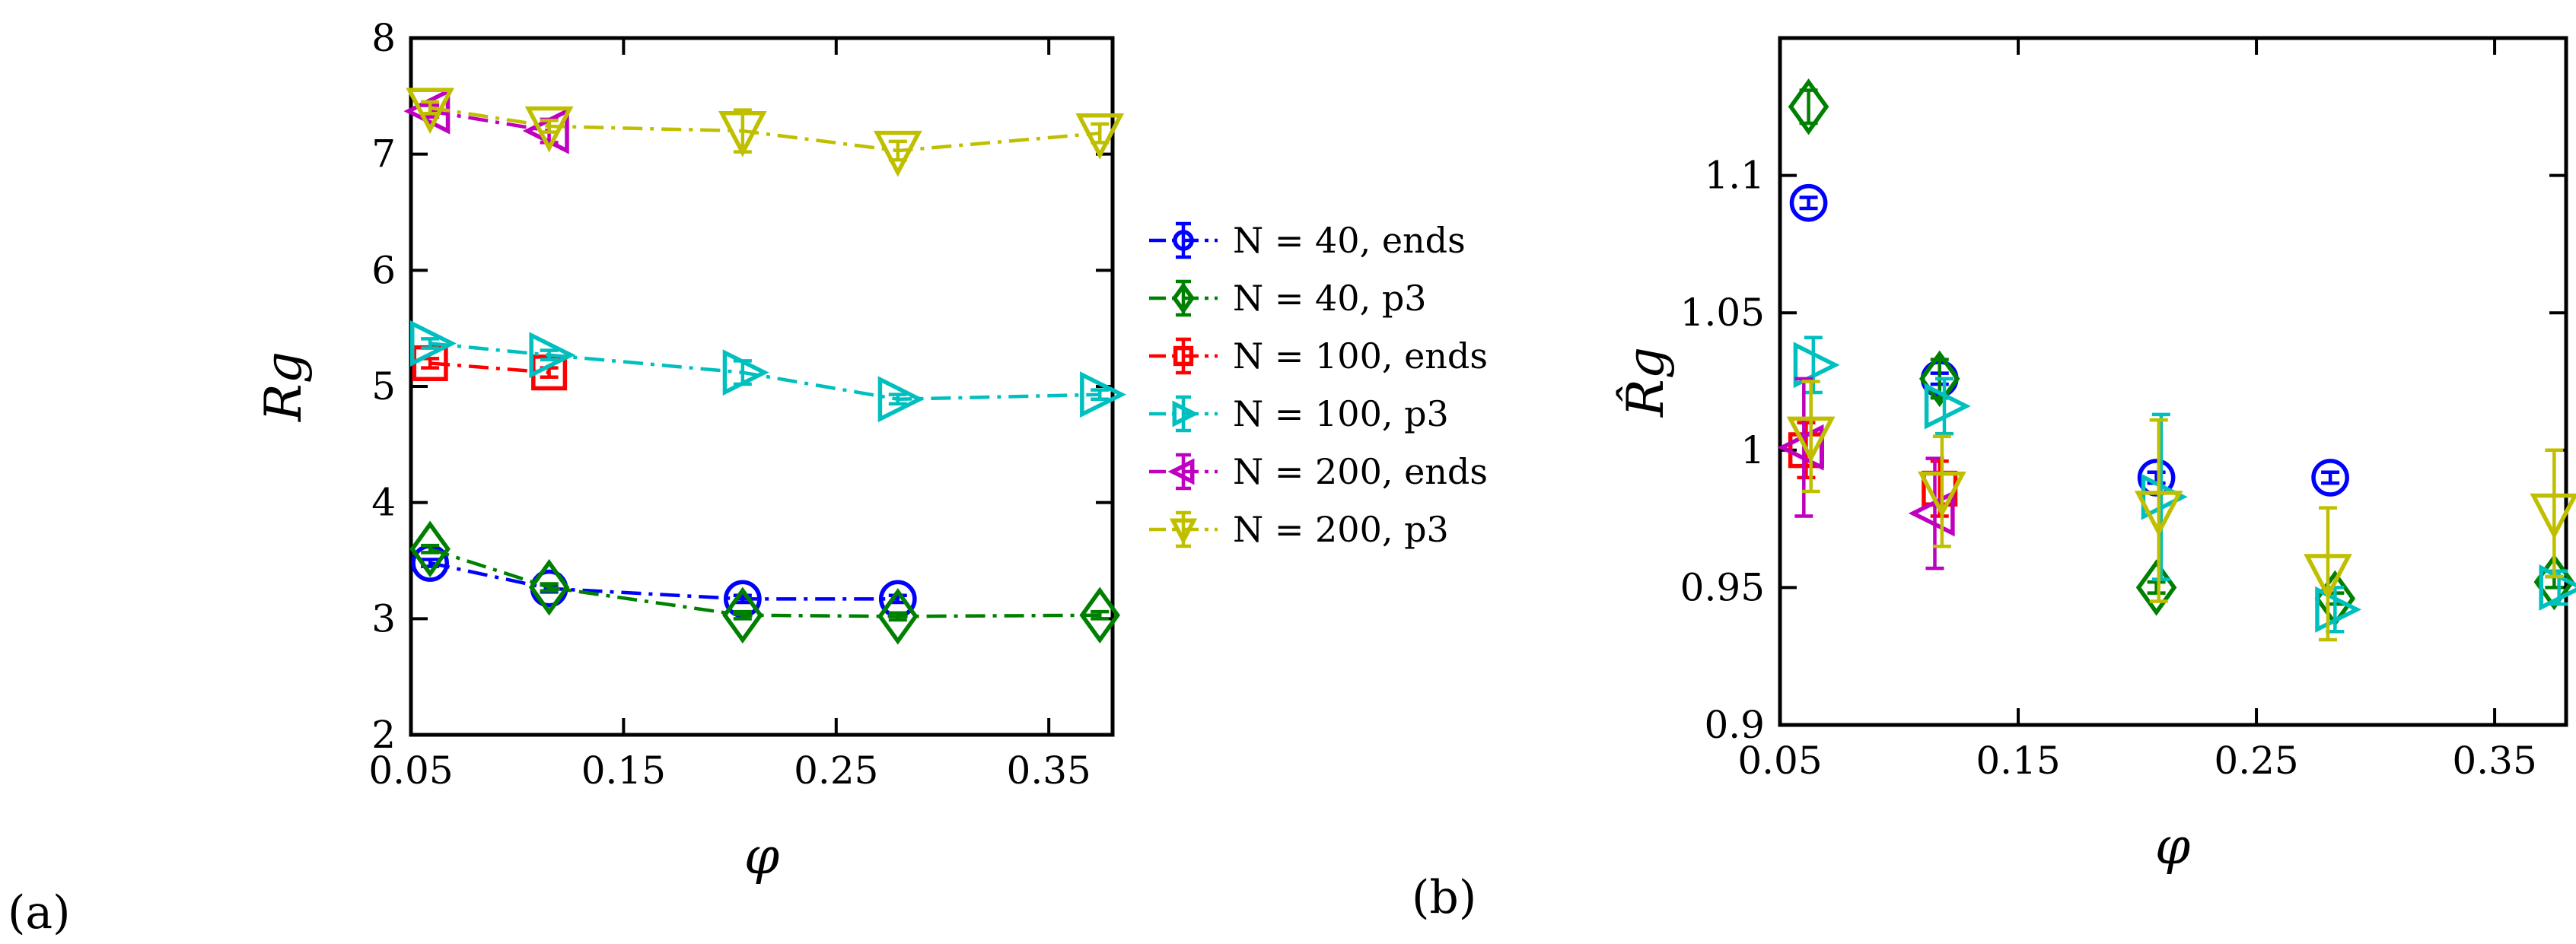 This screenshot has height=944, width=2576. I want to click on series-triangle-left, so click(1866, 474).